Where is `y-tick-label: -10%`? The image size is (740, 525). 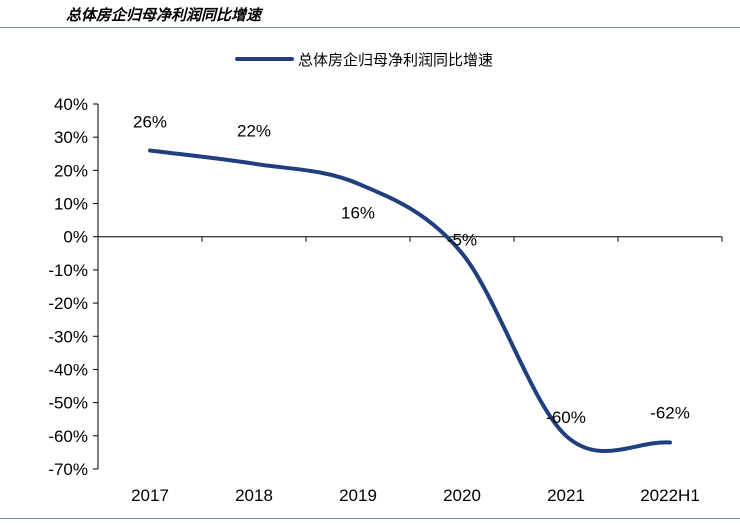
y-tick-label: -10% is located at coordinates (68, 270).